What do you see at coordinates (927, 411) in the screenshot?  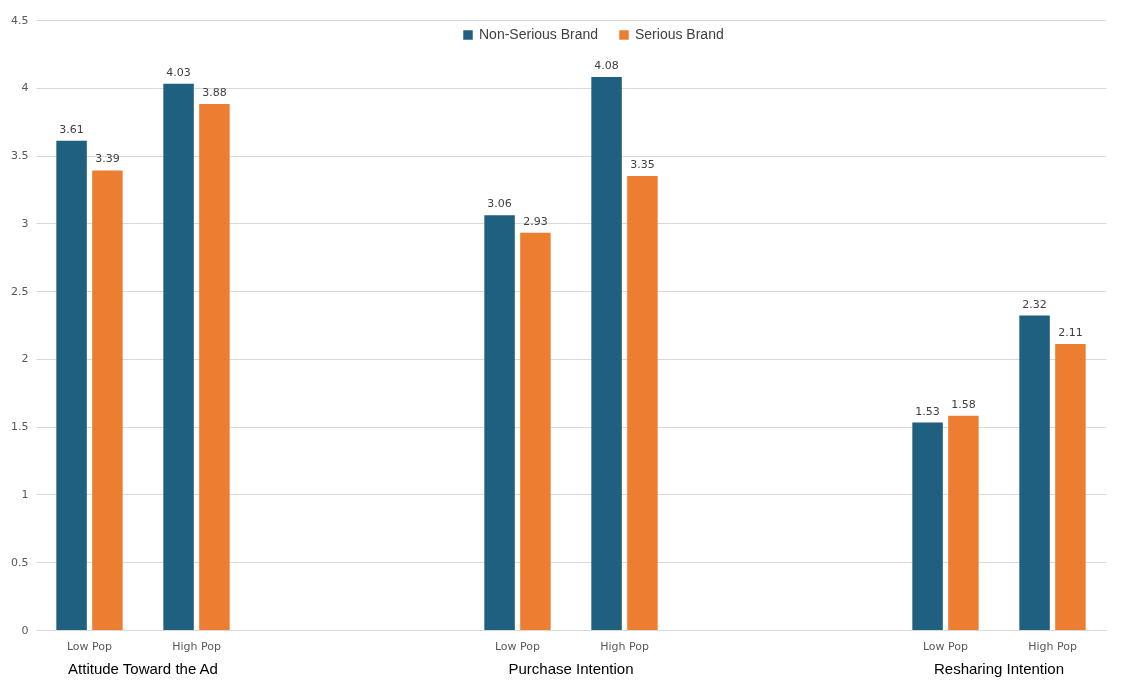 I see `data-label: 1.53` at bounding box center [927, 411].